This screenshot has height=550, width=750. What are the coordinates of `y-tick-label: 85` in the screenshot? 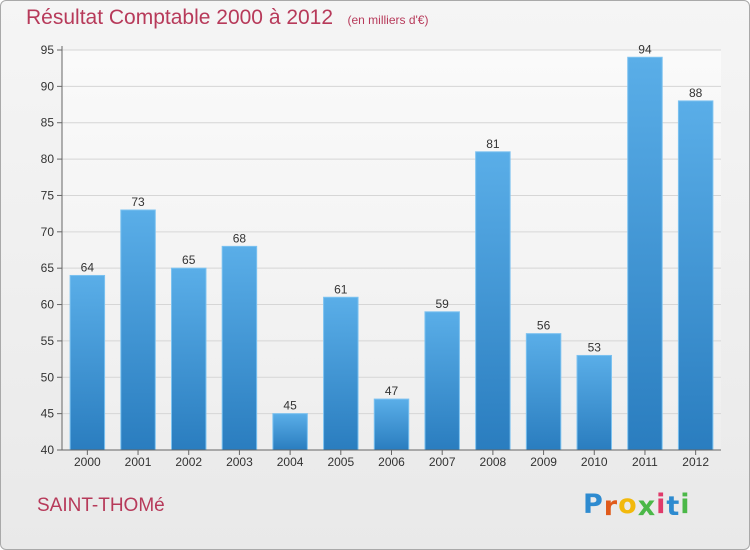 It's located at (48, 123).